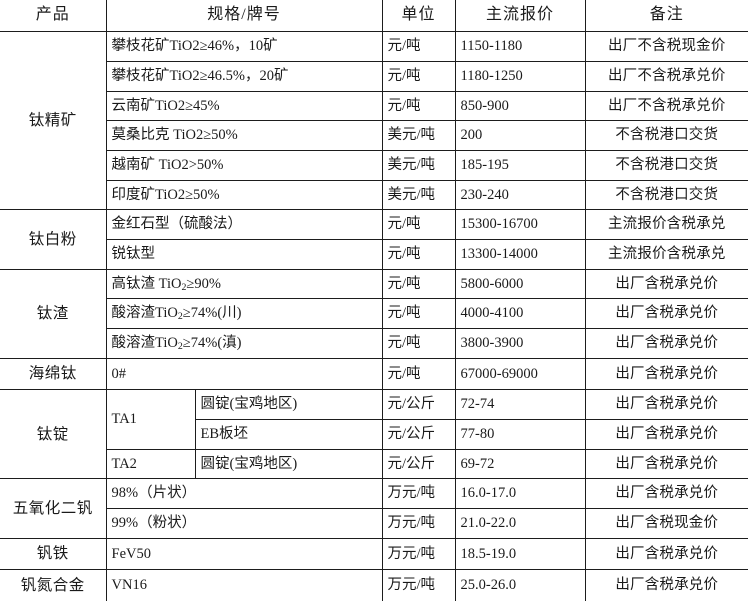 The height and width of the screenshot is (601, 748). What do you see at coordinates (53, 434) in the screenshot?
I see `product-name-cell: 钛锭` at bounding box center [53, 434].